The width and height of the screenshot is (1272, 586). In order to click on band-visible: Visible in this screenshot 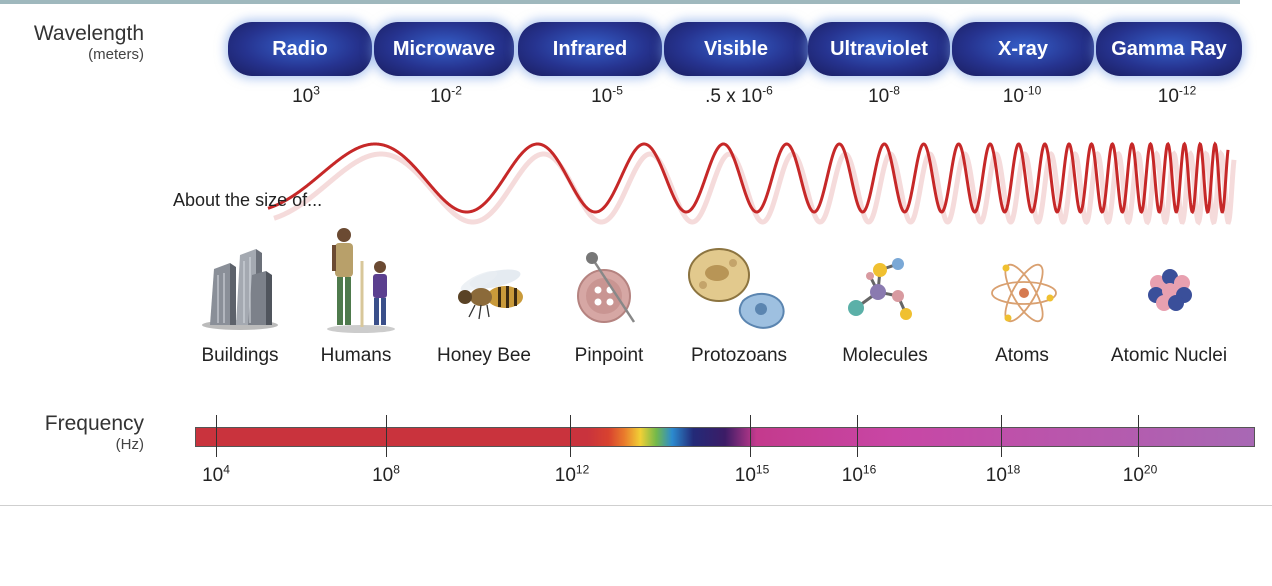, I will do `click(736, 49)`.